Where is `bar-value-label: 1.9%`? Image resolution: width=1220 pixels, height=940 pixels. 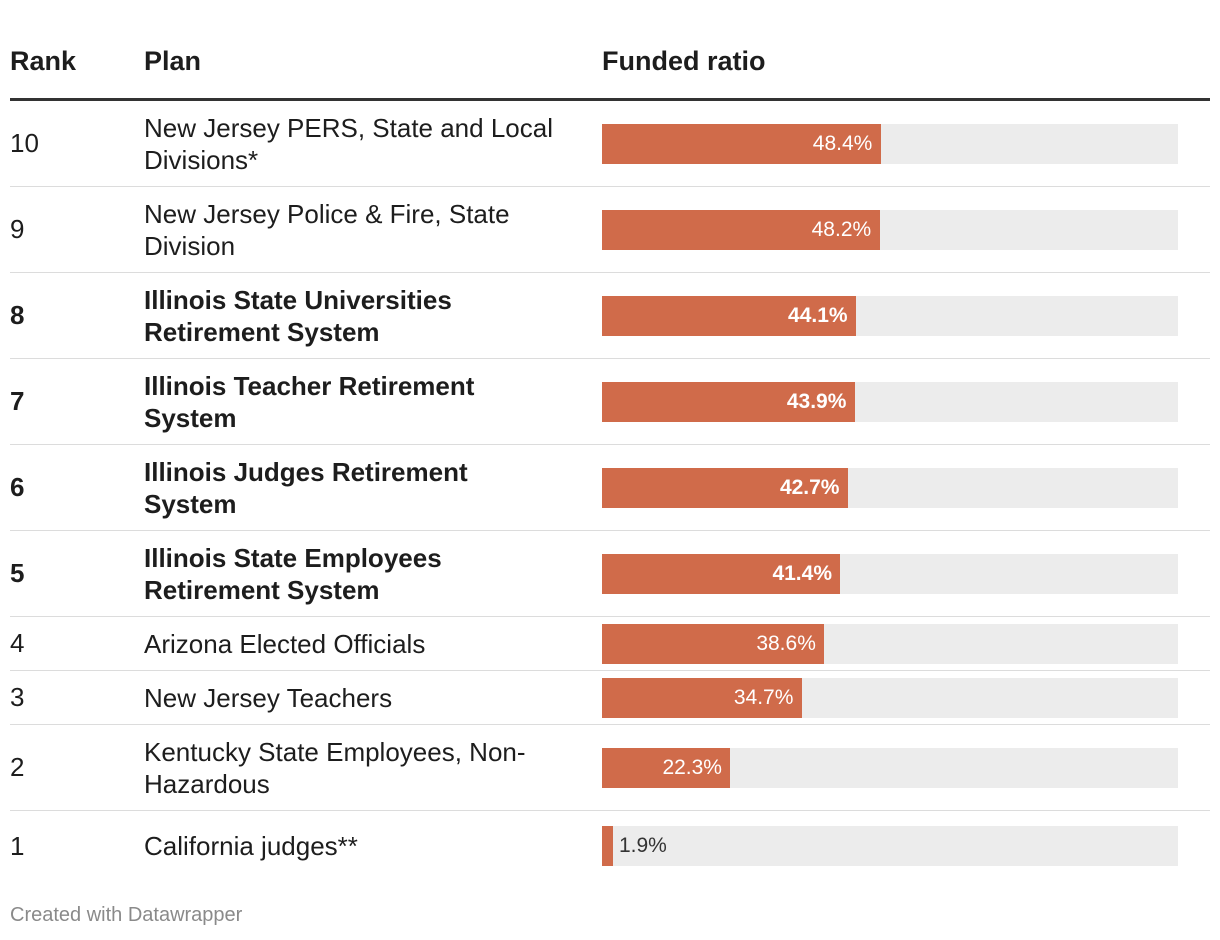 bar-value-label: 1.9% is located at coordinates (642, 845).